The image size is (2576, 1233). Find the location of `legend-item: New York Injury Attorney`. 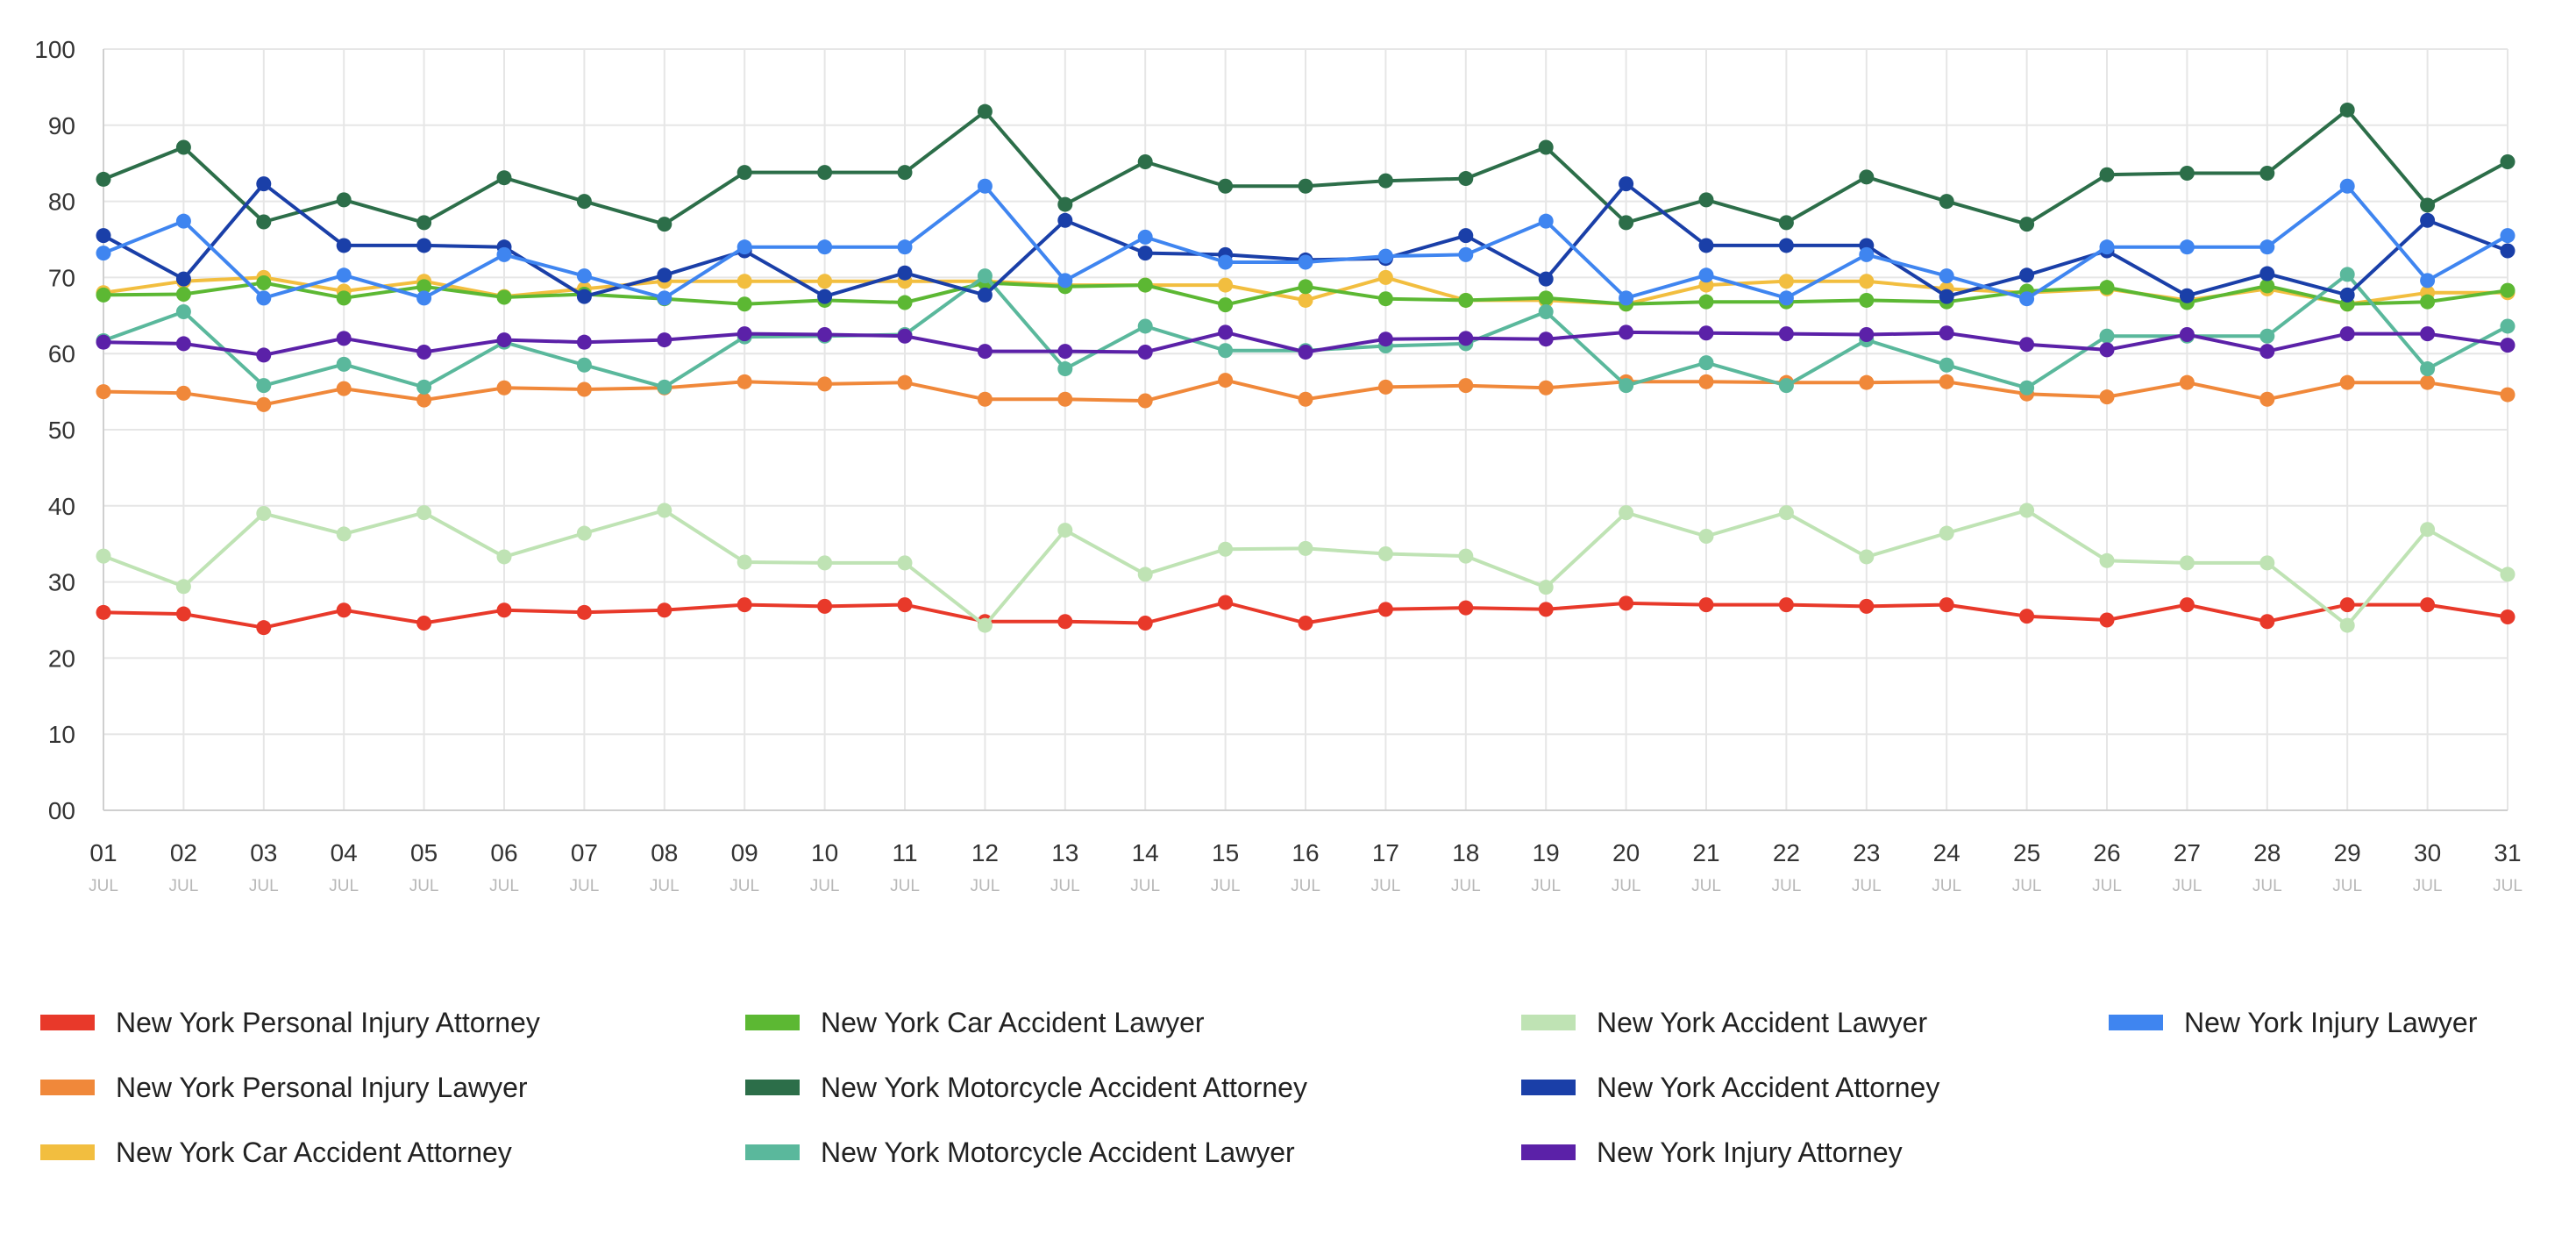

legend-item: New York Injury Attorney is located at coordinates (1712, 1152).